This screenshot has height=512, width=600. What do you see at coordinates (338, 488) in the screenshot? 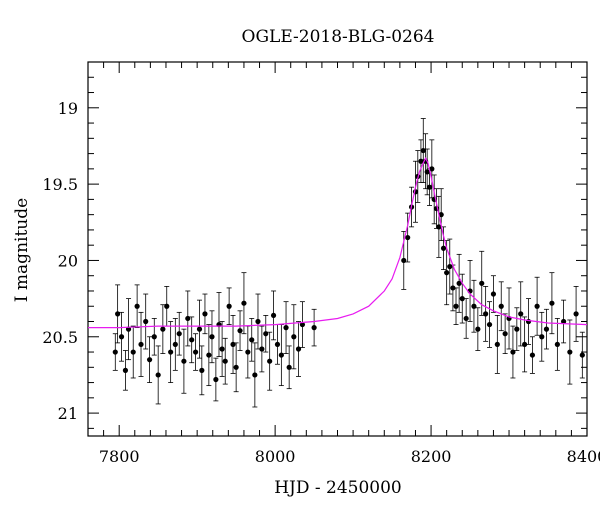
I see `x-axis-title: HJD - 2450000` at bounding box center [338, 488].